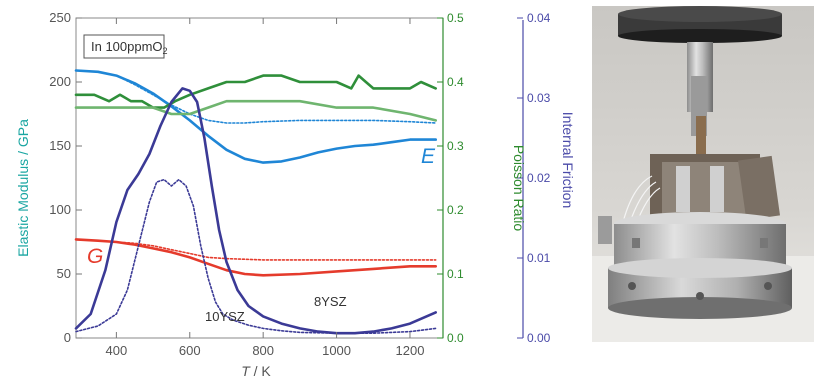  Describe the element at coordinates (539, 18) in the screenshot. I see `right-tick-label: 0.04` at that location.